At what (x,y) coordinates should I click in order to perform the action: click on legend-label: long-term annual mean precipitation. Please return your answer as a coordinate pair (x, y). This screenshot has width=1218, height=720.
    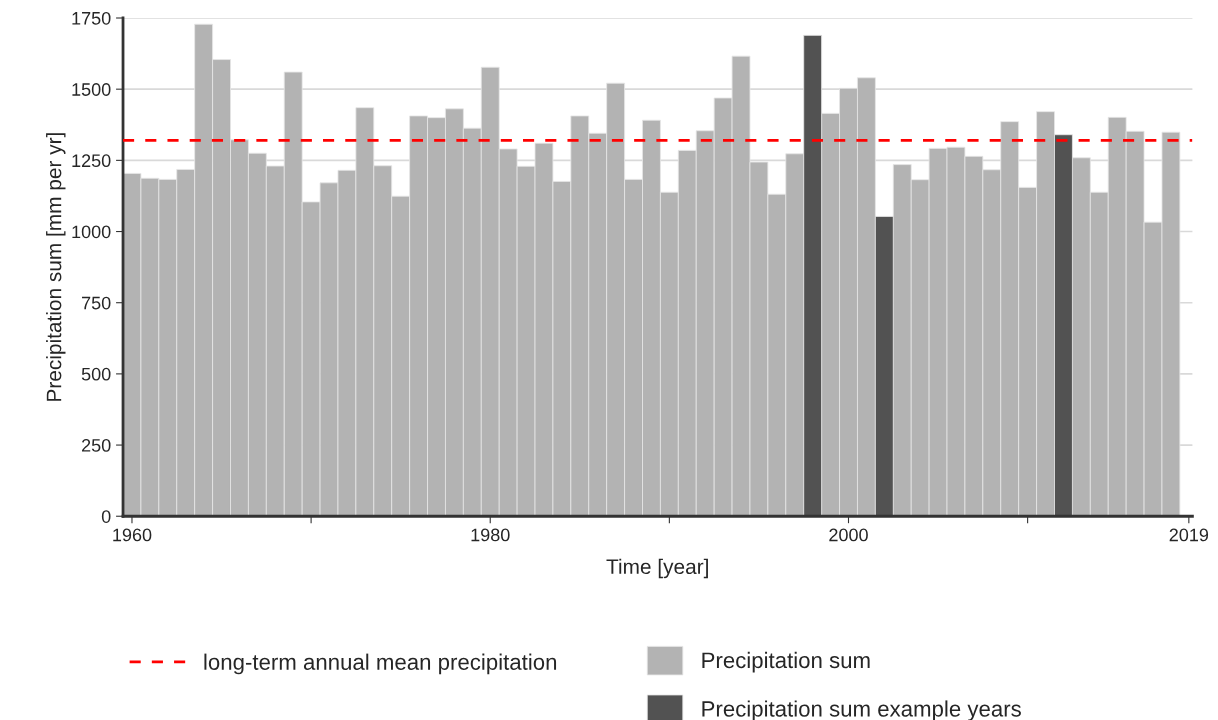
    Looking at the image, I should click on (380, 664).